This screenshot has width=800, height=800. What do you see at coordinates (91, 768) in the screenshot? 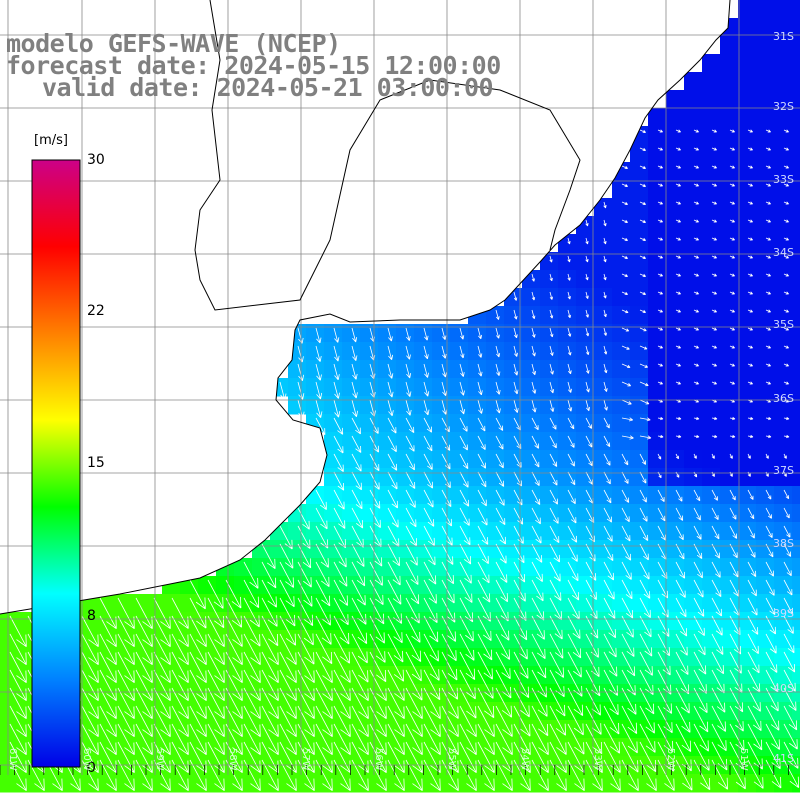
I see `colorbar-tick: 0` at bounding box center [91, 768].